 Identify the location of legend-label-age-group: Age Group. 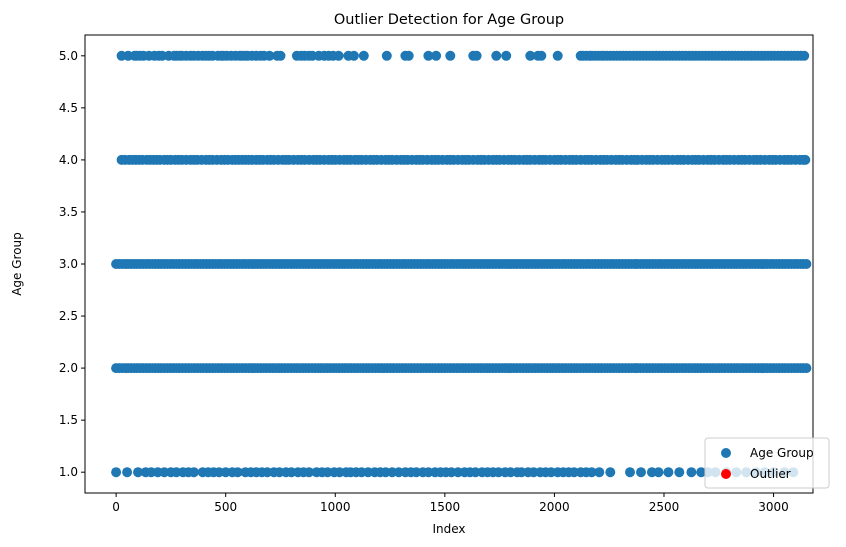
(782, 453).